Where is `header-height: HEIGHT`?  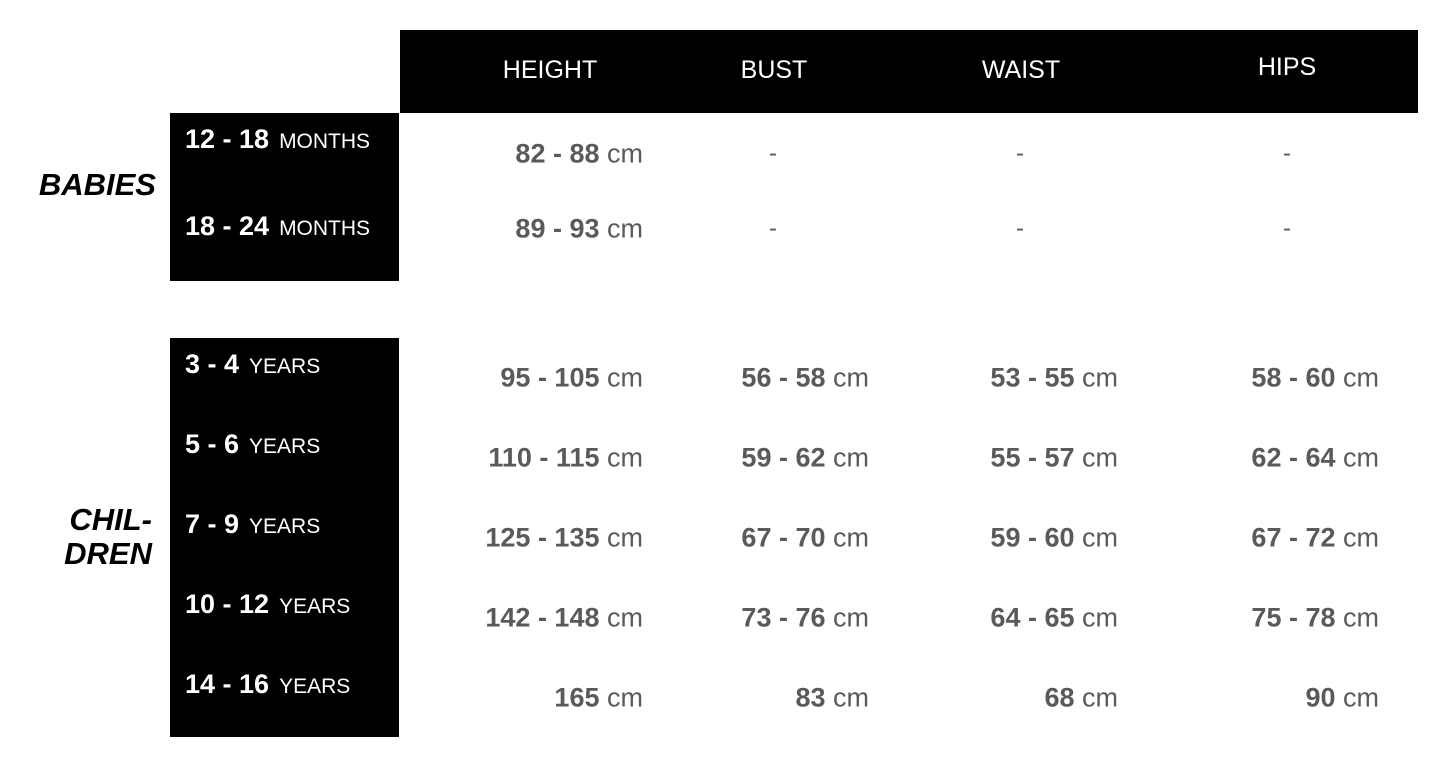
header-height: HEIGHT is located at coordinates (550, 70).